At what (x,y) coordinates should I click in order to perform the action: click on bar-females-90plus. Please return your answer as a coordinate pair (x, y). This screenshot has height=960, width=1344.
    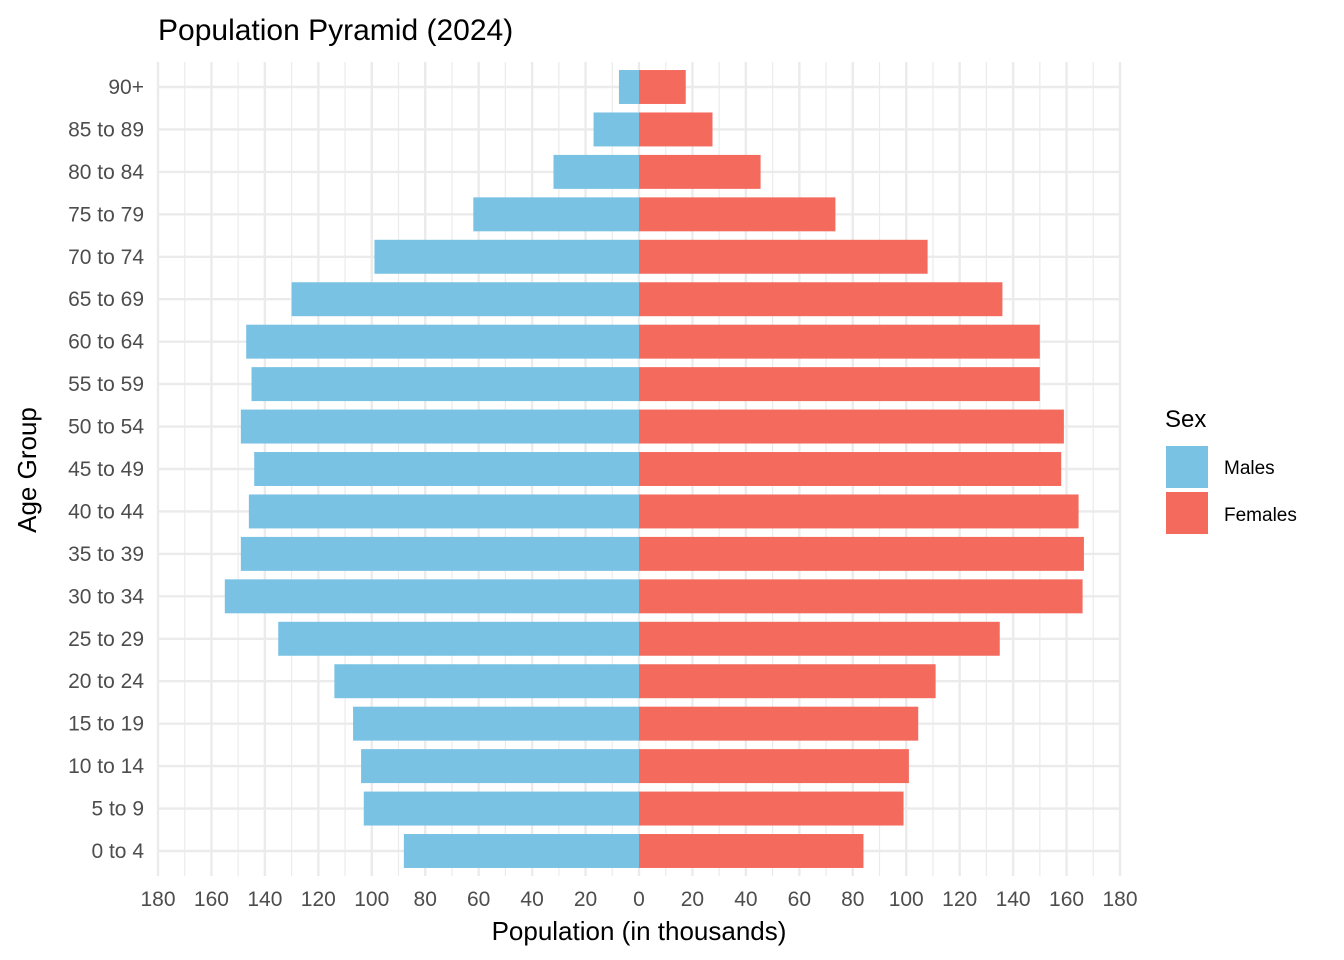
    Looking at the image, I should click on (662, 87).